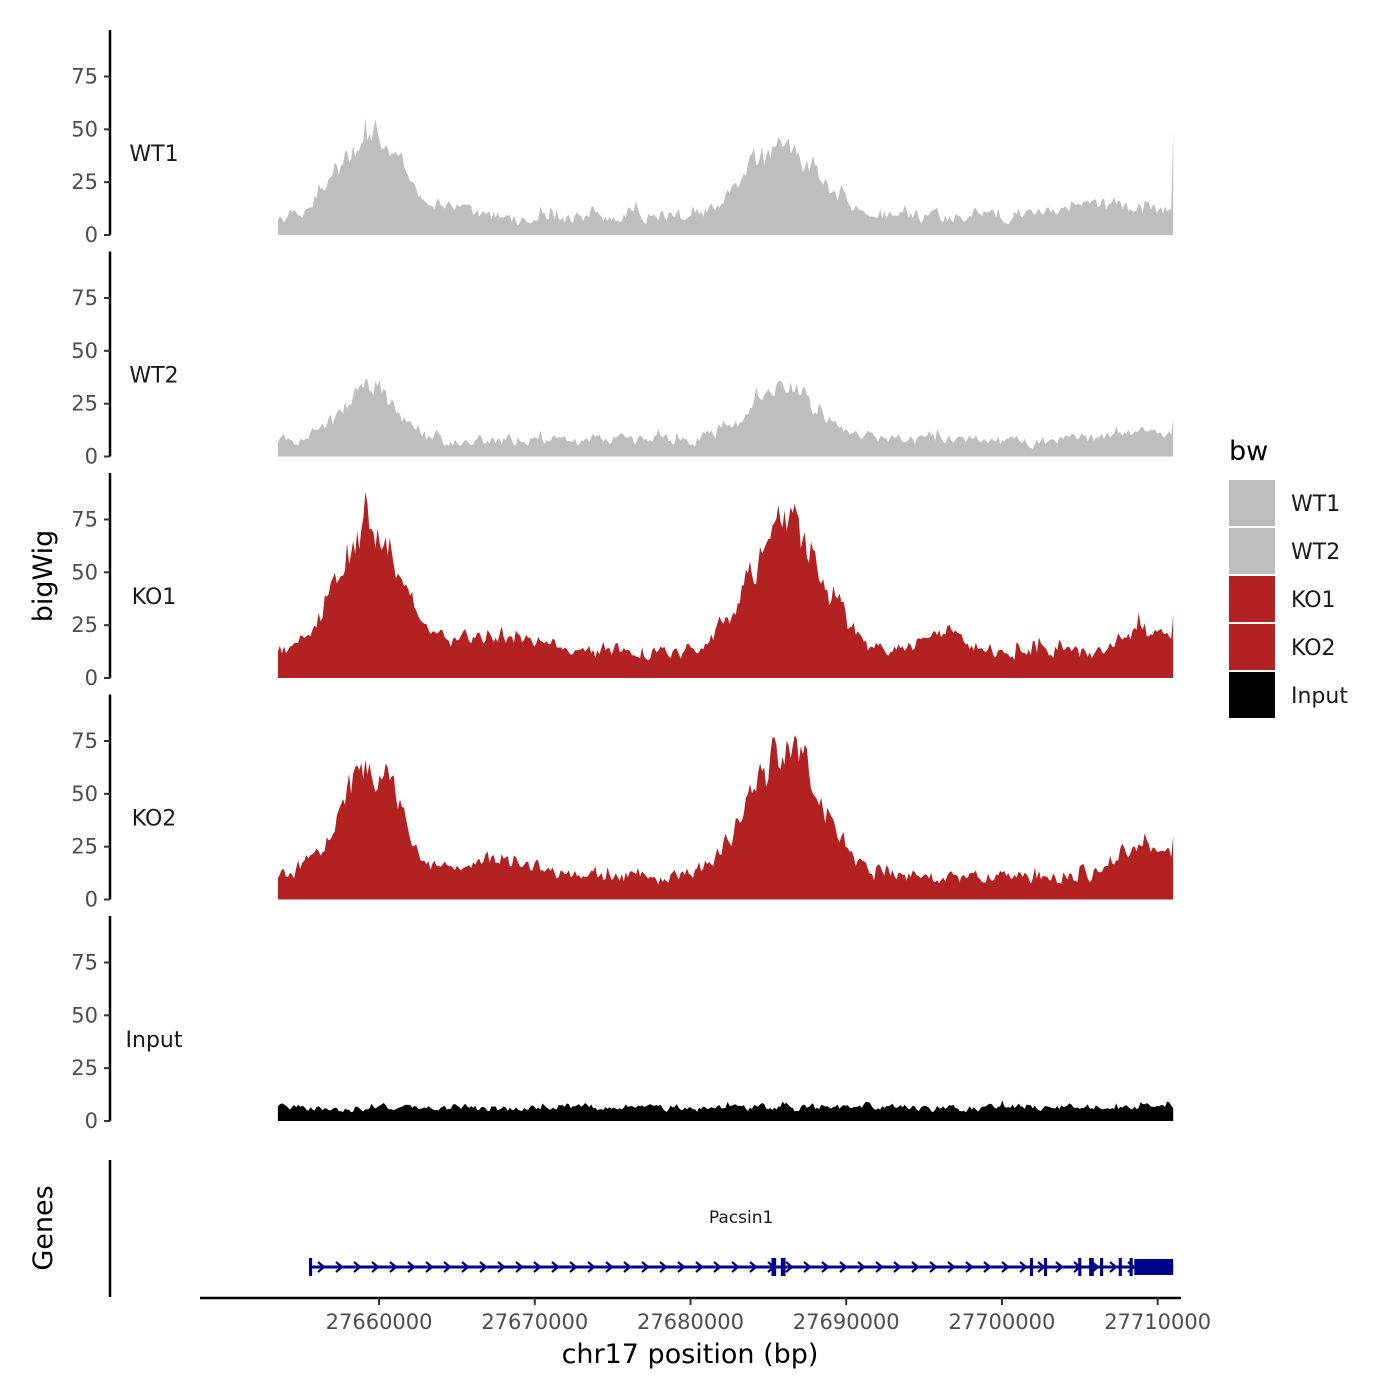 The image size is (1400, 1400). Describe the element at coordinates (1252, 647) in the screenshot. I see `legend-key-ko2` at that location.